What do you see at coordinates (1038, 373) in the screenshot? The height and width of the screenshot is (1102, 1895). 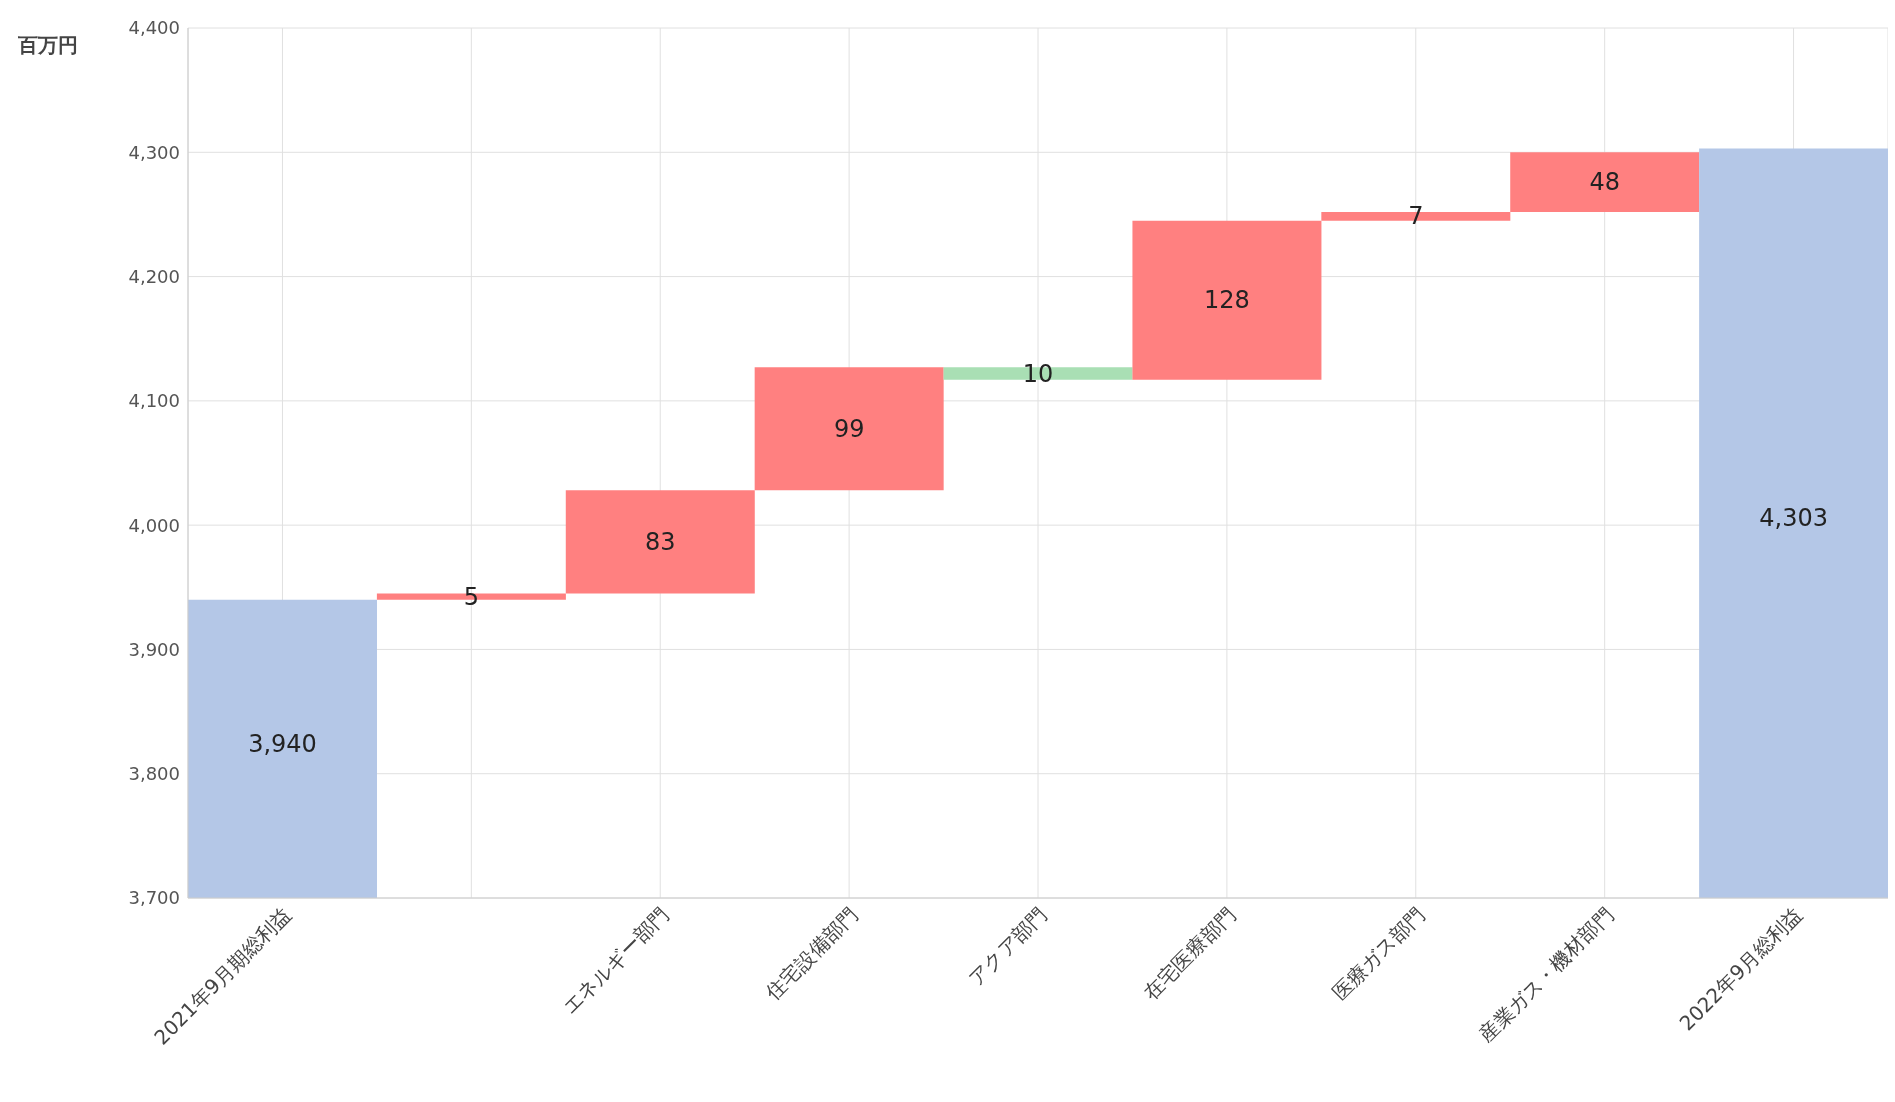 I see `data-label: 10` at bounding box center [1038, 373].